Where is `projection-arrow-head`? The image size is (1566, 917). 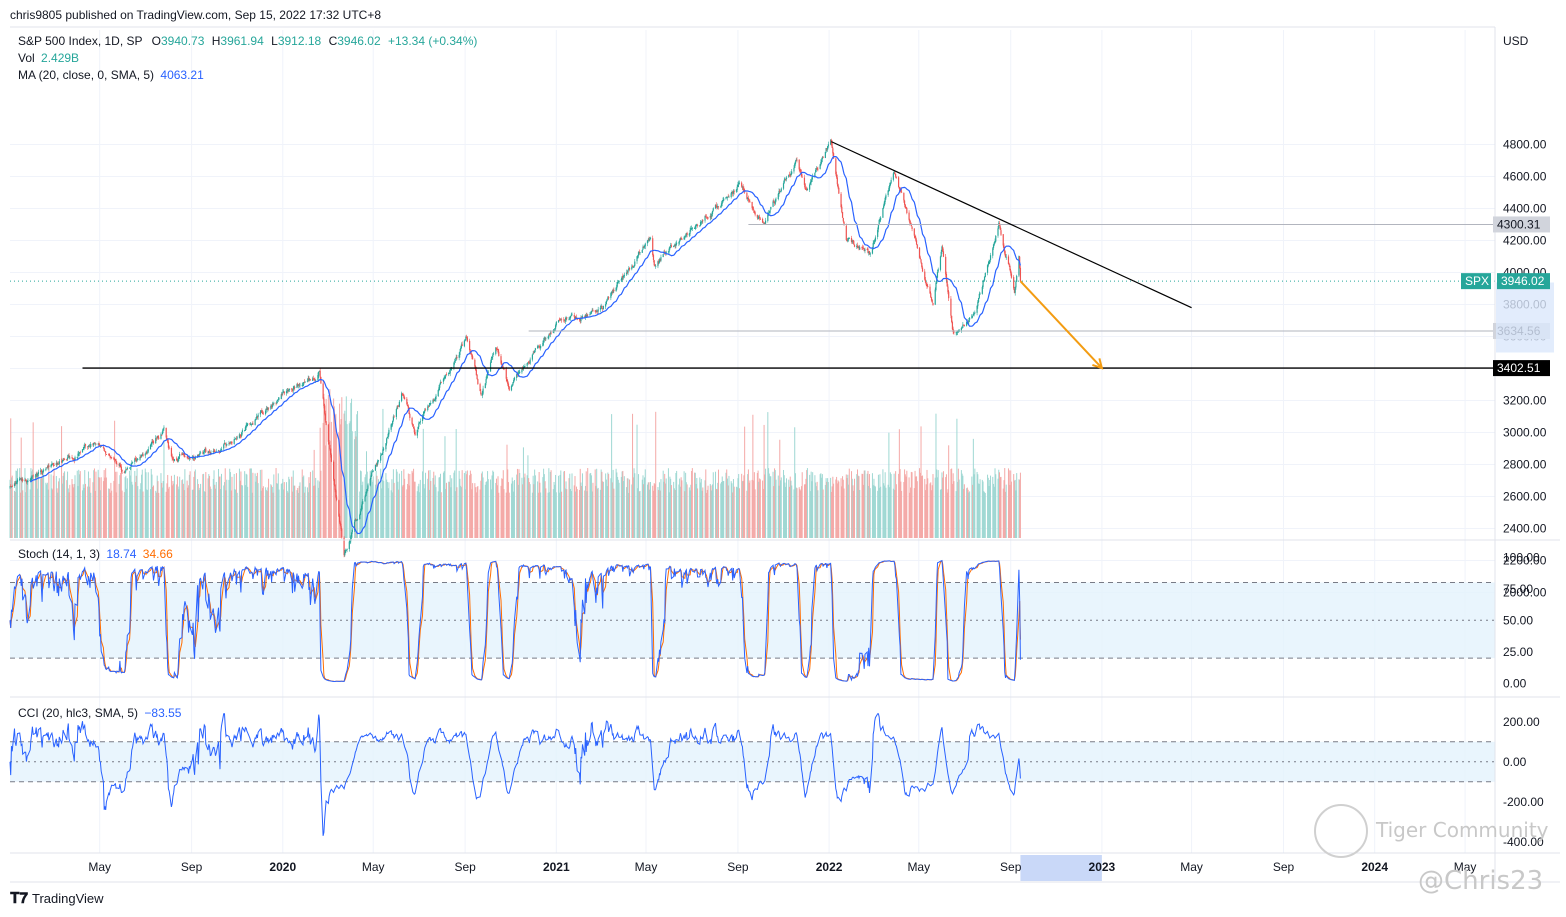 projection-arrow-head is located at coordinates (1098, 364).